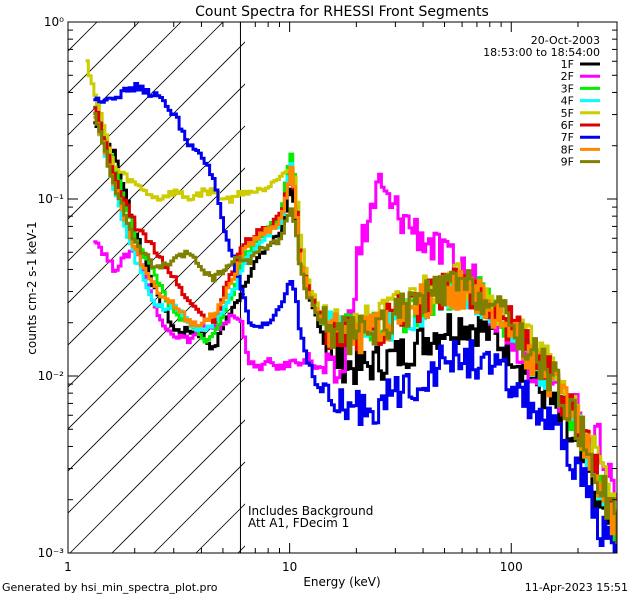 The image size is (640, 600). Describe the element at coordinates (341, 582) in the screenshot. I see `x-axis-label: Energy (keV)` at that location.